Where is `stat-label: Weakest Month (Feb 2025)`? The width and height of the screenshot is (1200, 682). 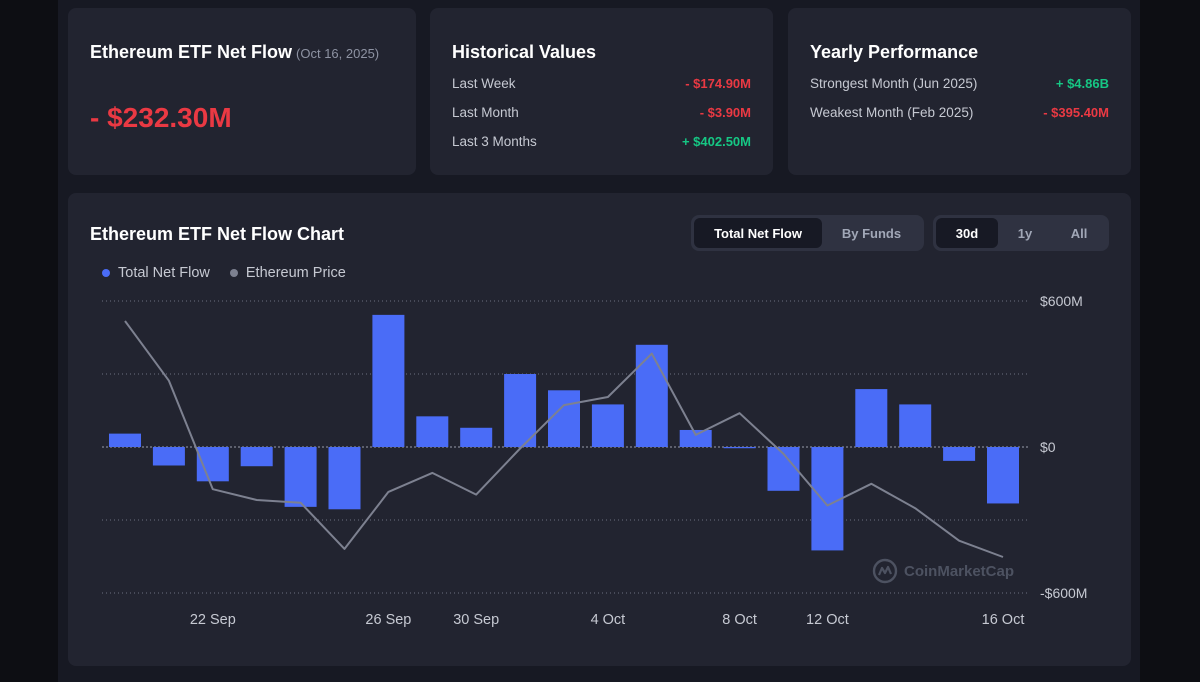
stat-label: Weakest Month (Feb 2025) is located at coordinates (892, 112).